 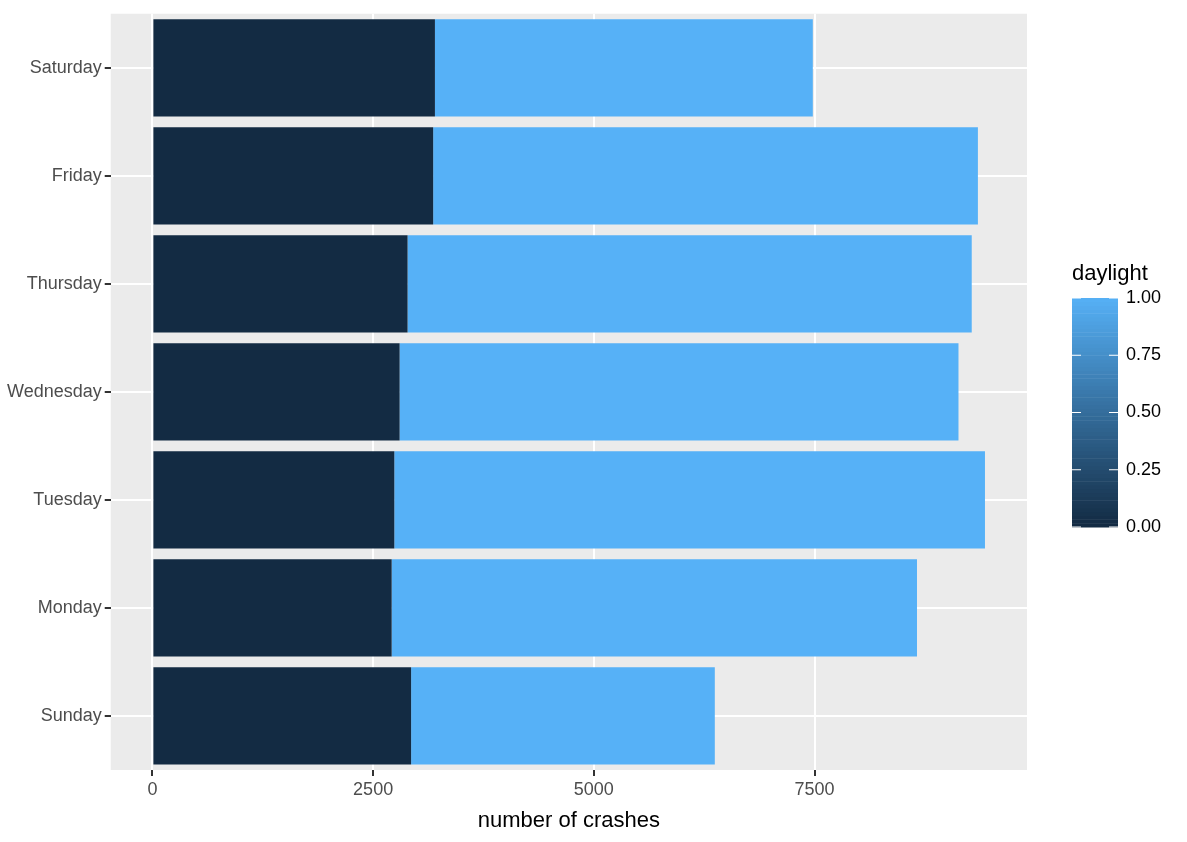 What do you see at coordinates (1144, 411) in the screenshot?
I see `color-bar-label: 0.50` at bounding box center [1144, 411].